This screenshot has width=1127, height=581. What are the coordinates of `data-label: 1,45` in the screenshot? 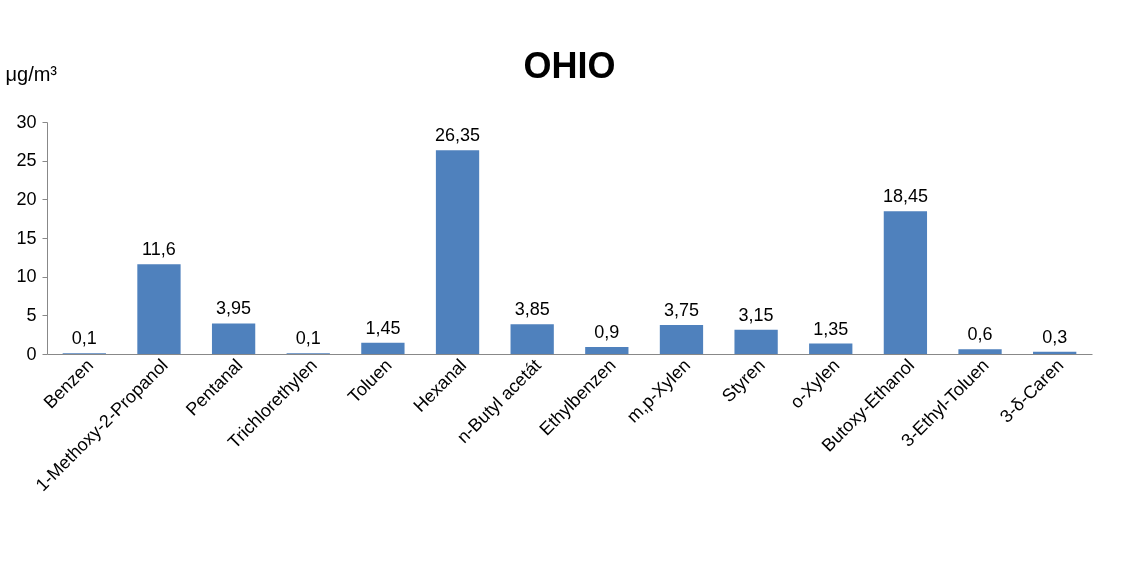 It's located at (383, 327).